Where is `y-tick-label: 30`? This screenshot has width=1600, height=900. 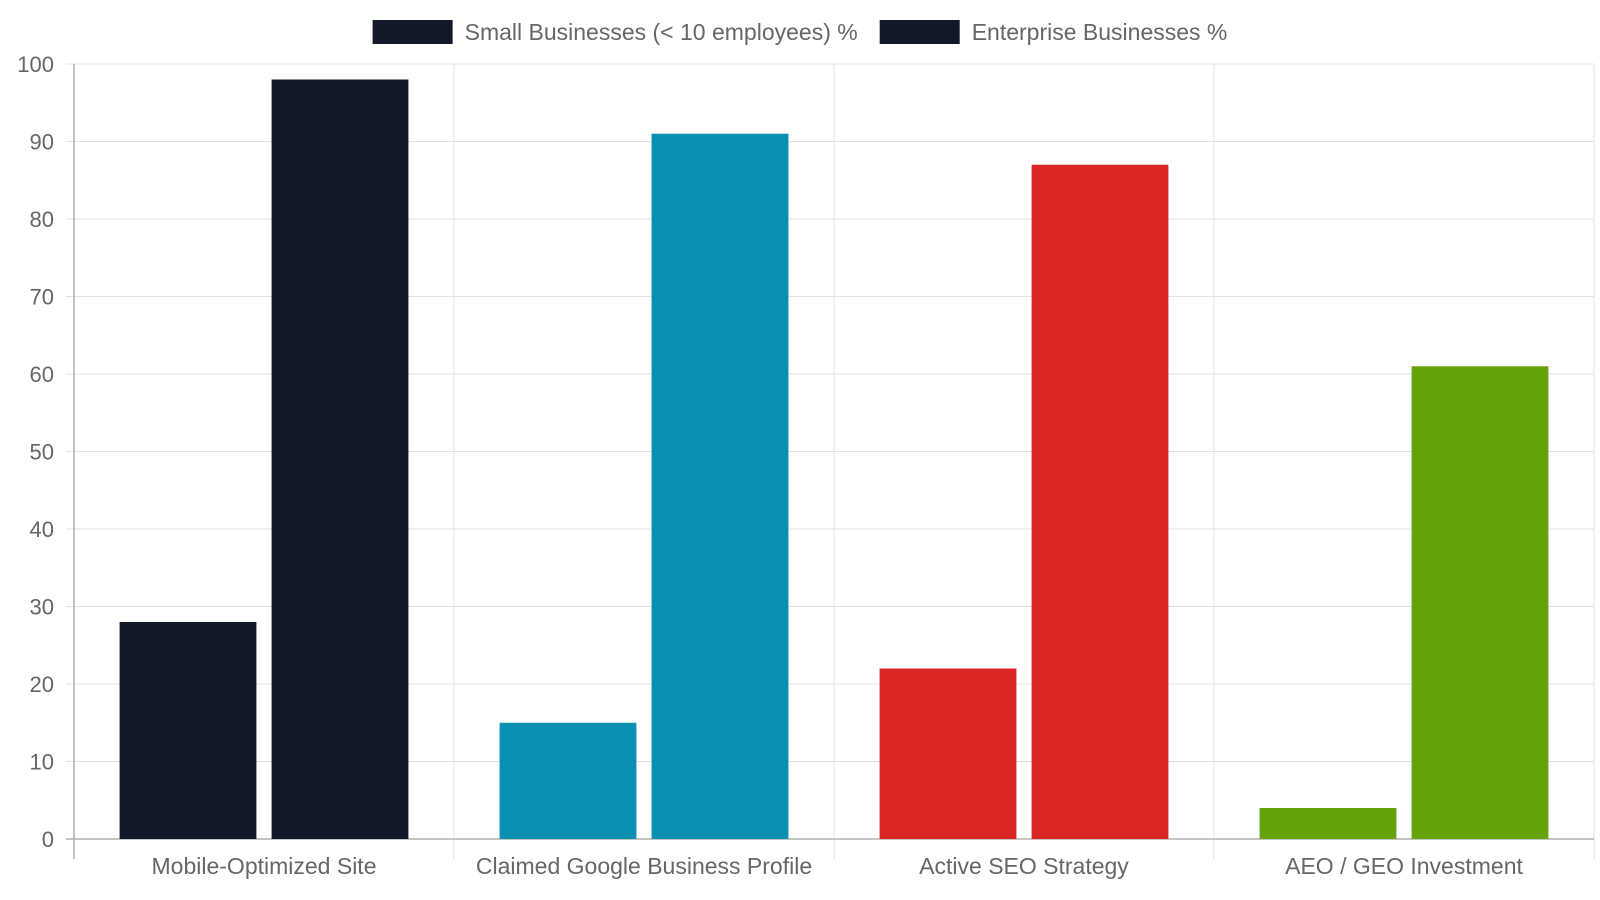 y-tick-label: 30 is located at coordinates (42, 607).